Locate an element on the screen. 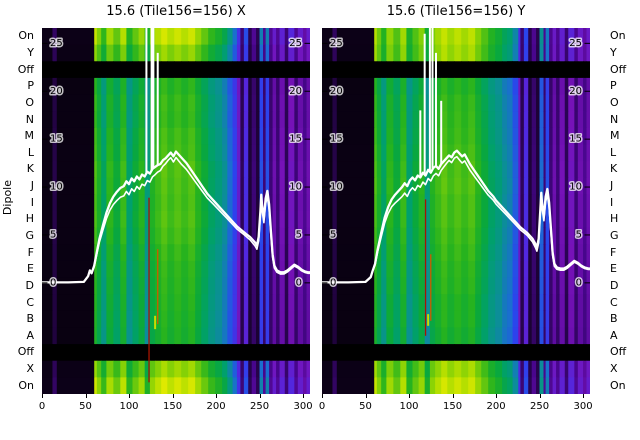 Image resolution: width=640 pixels, height=440 pixels. dipole-labels-left: On Y Off P O N M L K J I H G F E D C B A Off X On is located at coordinates (19, 220).